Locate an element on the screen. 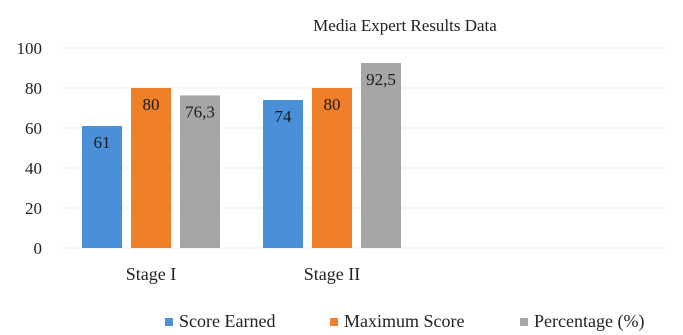  y-tick-label: 60 is located at coordinates (33, 128).